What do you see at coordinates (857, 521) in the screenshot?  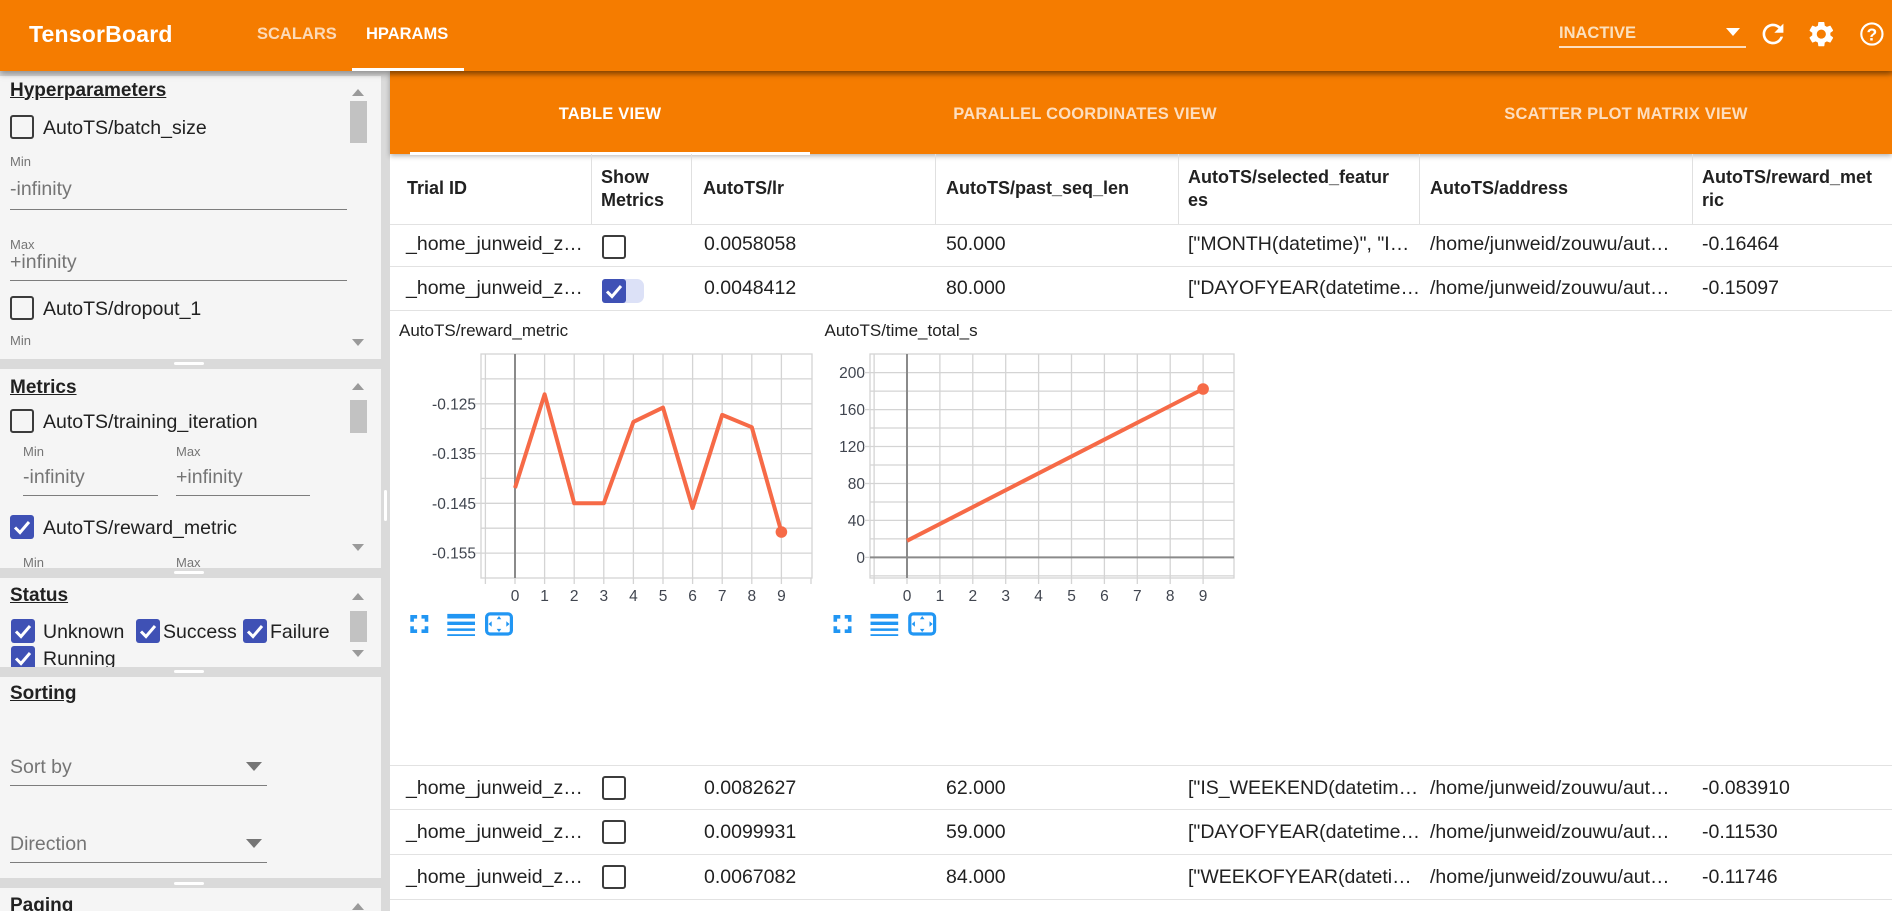 I see `svg-text: 40` at bounding box center [857, 521].